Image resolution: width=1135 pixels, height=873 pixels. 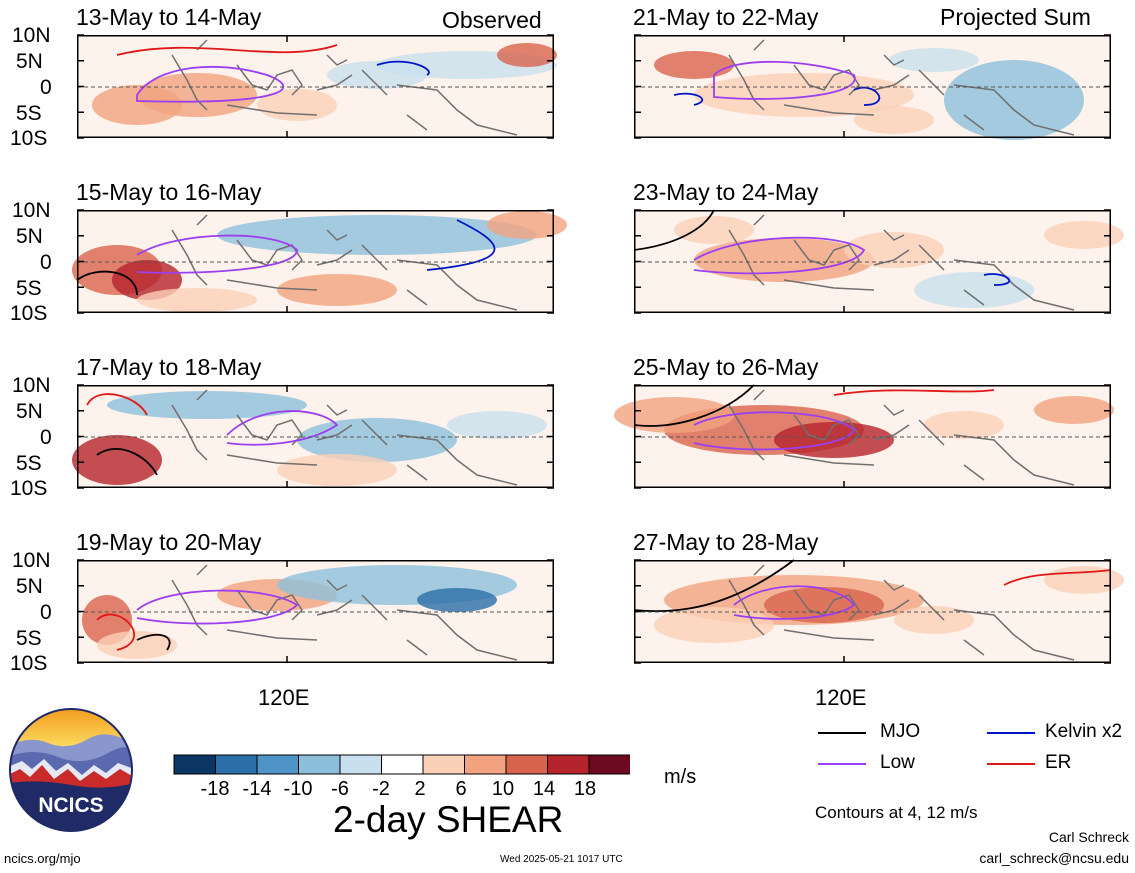 I want to click on panel-title-5: 17-May to 18-May, so click(x=169, y=367).